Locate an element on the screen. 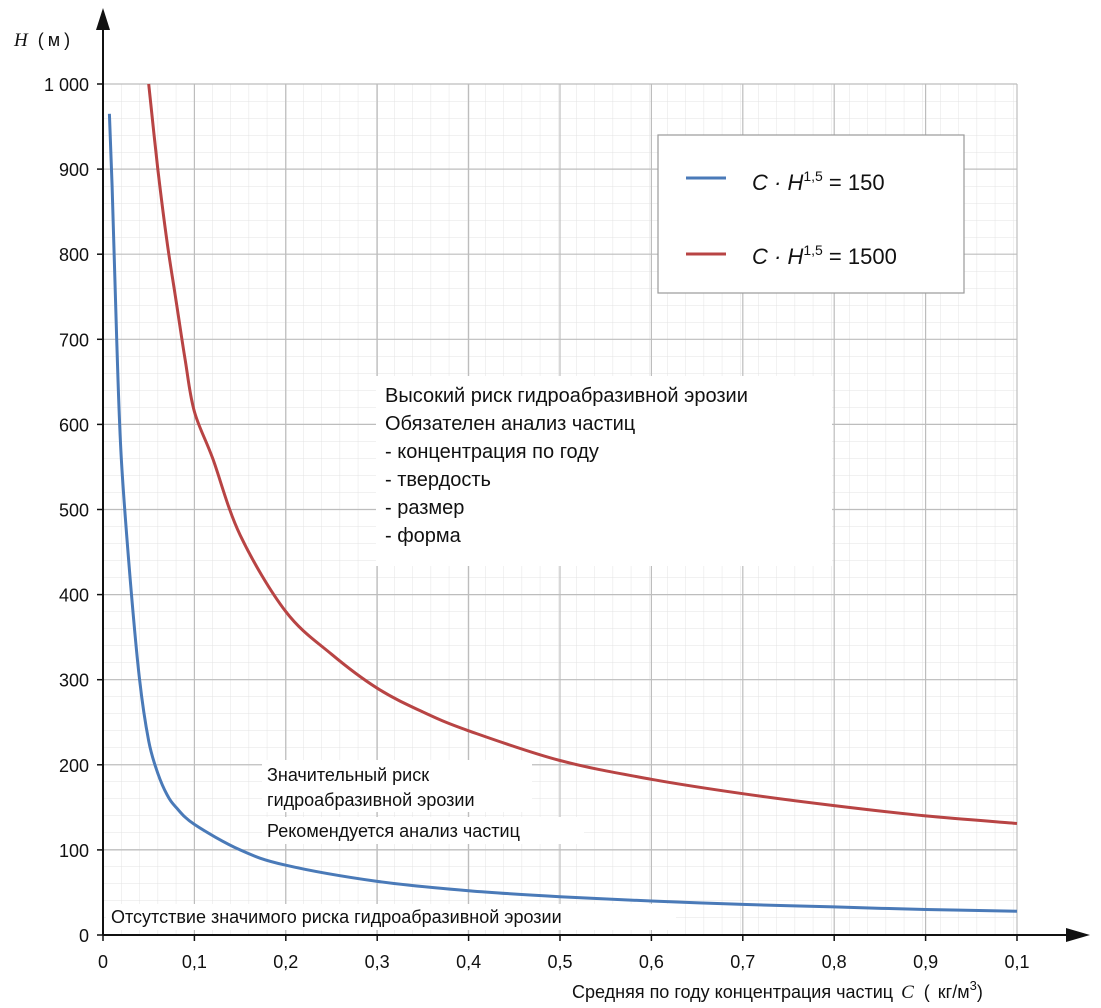 The image size is (1101, 1008). y-tick-label: 900 is located at coordinates (74, 170).